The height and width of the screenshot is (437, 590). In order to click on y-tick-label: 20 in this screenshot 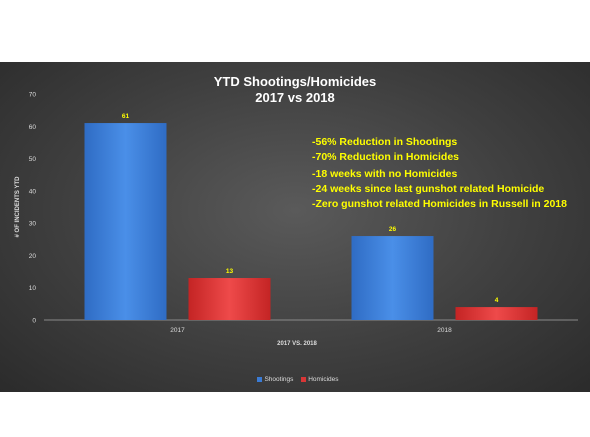, I will do `click(33, 256)`.